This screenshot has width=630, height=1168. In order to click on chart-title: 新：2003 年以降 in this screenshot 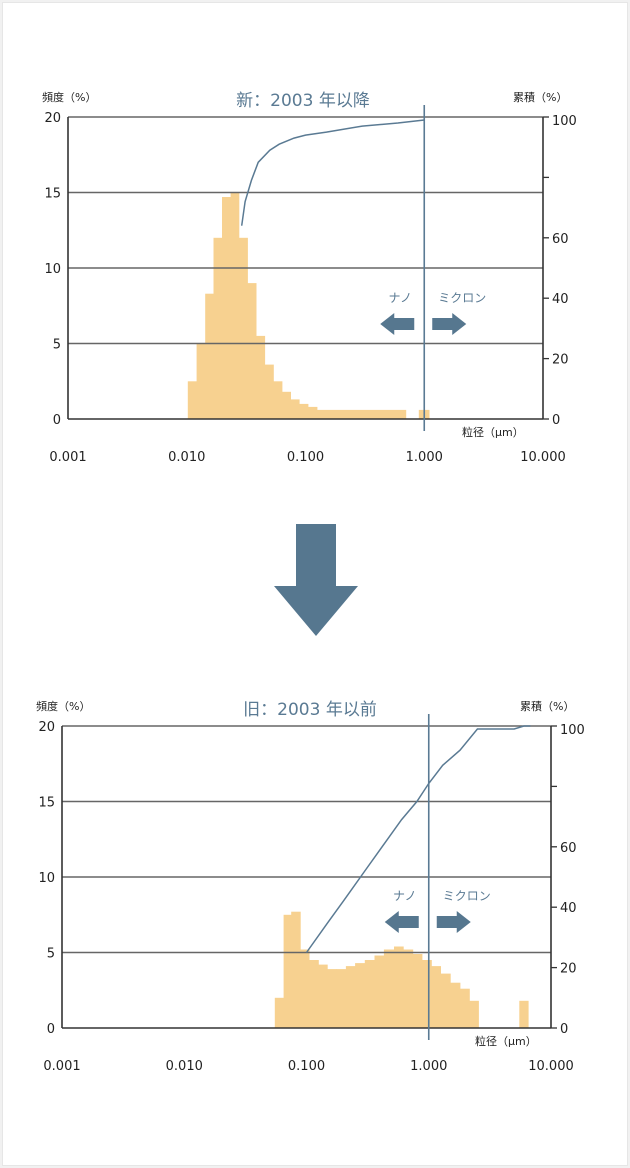, I will do `click(303, 101)`.